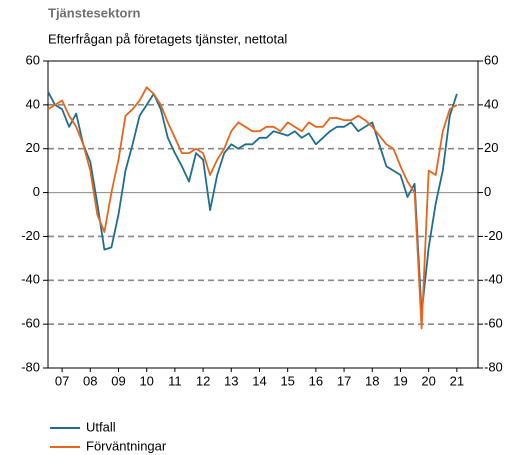 This screenshot has height=455, width=508. I want to click on x-tick-label: 16, so click(316, 380).